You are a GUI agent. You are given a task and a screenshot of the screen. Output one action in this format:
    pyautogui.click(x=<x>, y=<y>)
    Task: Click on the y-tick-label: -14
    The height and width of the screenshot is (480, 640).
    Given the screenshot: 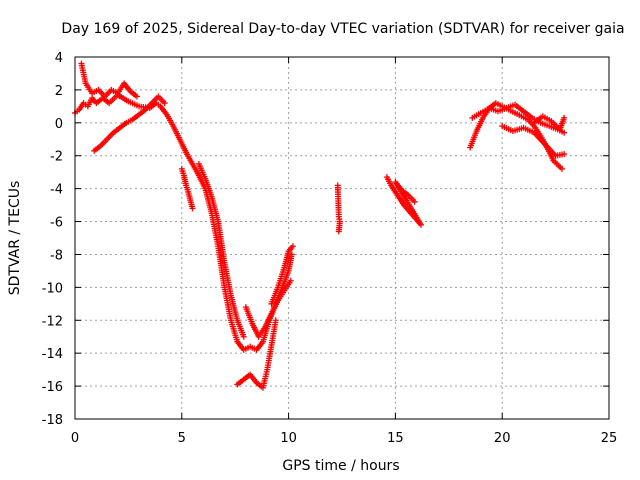 What is the action you would take?
    pyautogui.click(x=52, y=354)
    